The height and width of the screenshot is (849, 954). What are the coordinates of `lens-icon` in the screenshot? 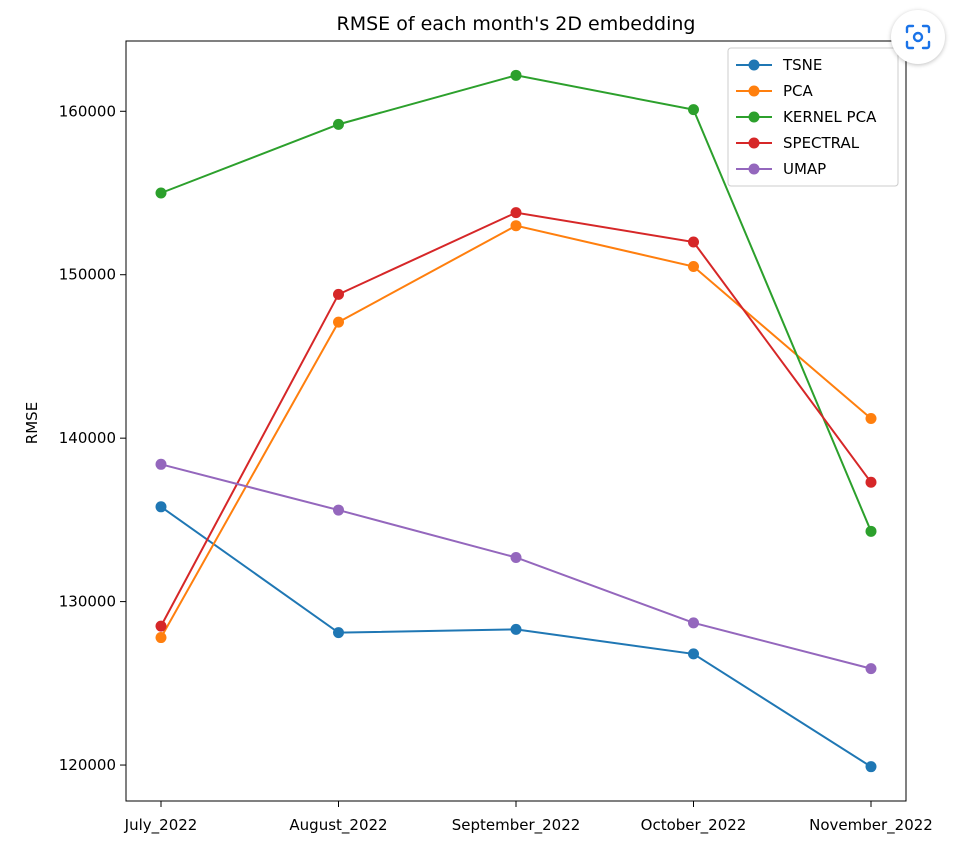 It's located at (918, 37).